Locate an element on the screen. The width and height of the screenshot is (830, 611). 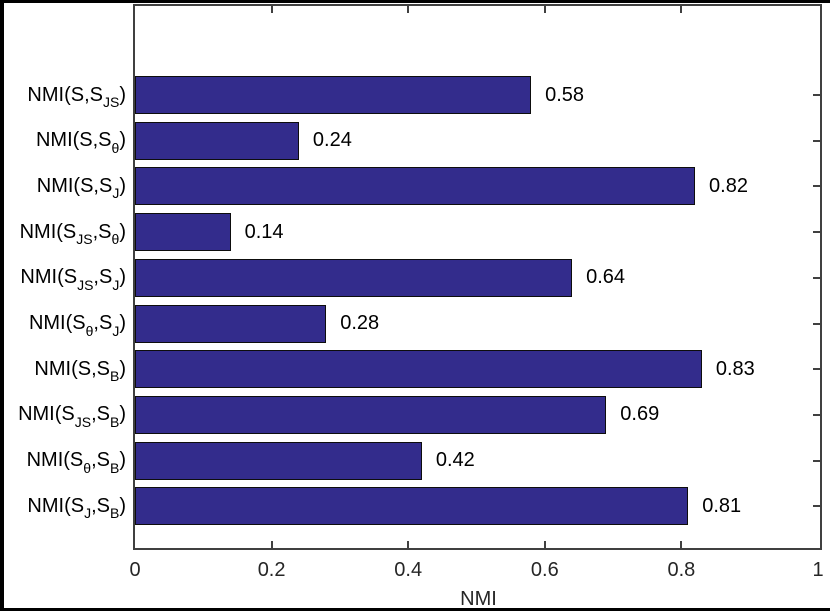
x-tick-label: 1 is located at coordinates (818, 570).